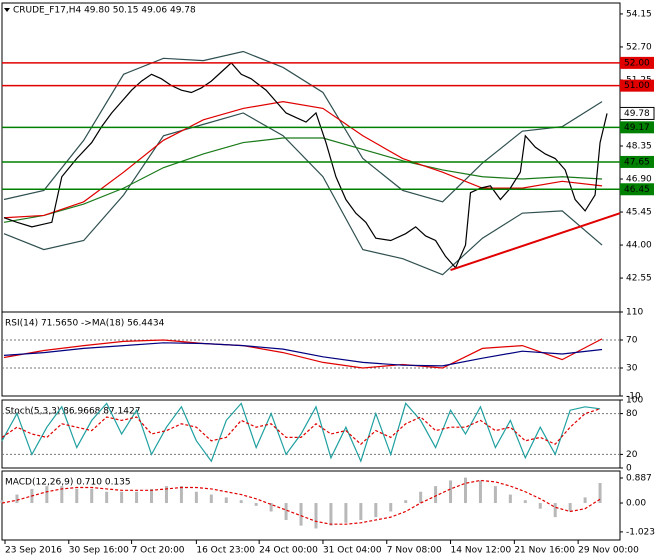  I want to click on x-tick-label: 14 Nov 12:00, so click(481, 551).